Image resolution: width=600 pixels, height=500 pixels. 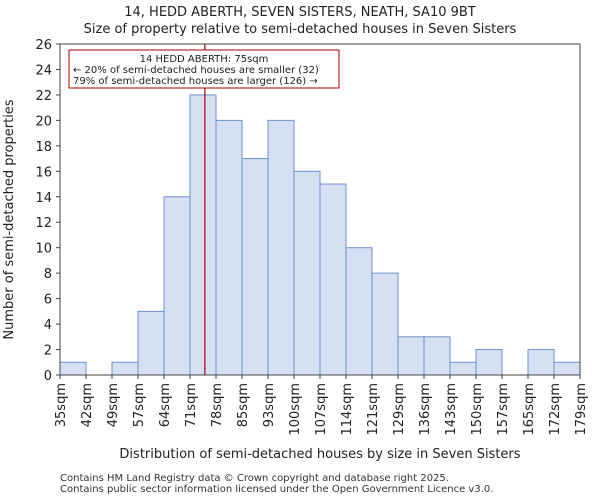 I want to click on x-tick-label: 157sqm, so click(x=503, y=409).